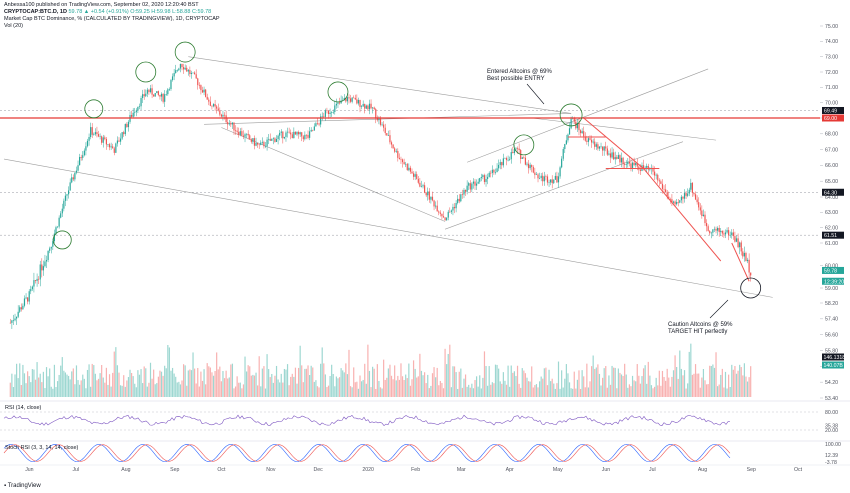 The width and height of the screenshot is (850, 493). I want to click on tradingview-brand: ▪ TradingView, so click(22, 486).